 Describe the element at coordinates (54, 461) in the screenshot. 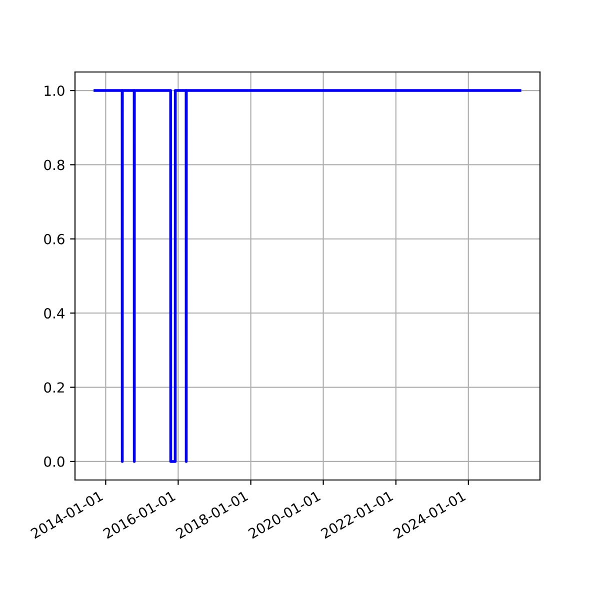

I see `y-tick-label: 0.0` at that location.